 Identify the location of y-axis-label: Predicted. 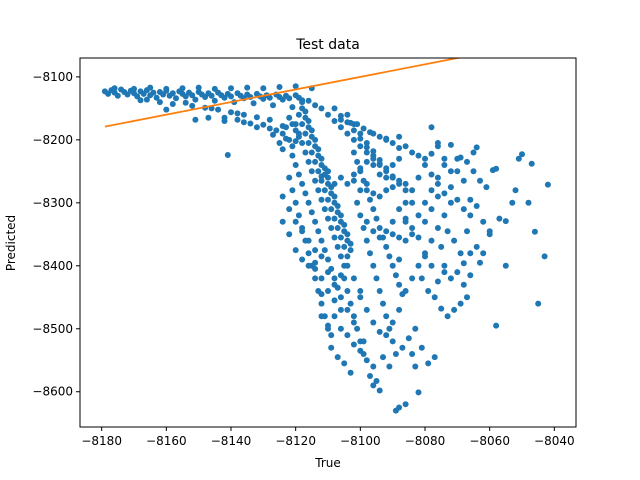
(11, 243).